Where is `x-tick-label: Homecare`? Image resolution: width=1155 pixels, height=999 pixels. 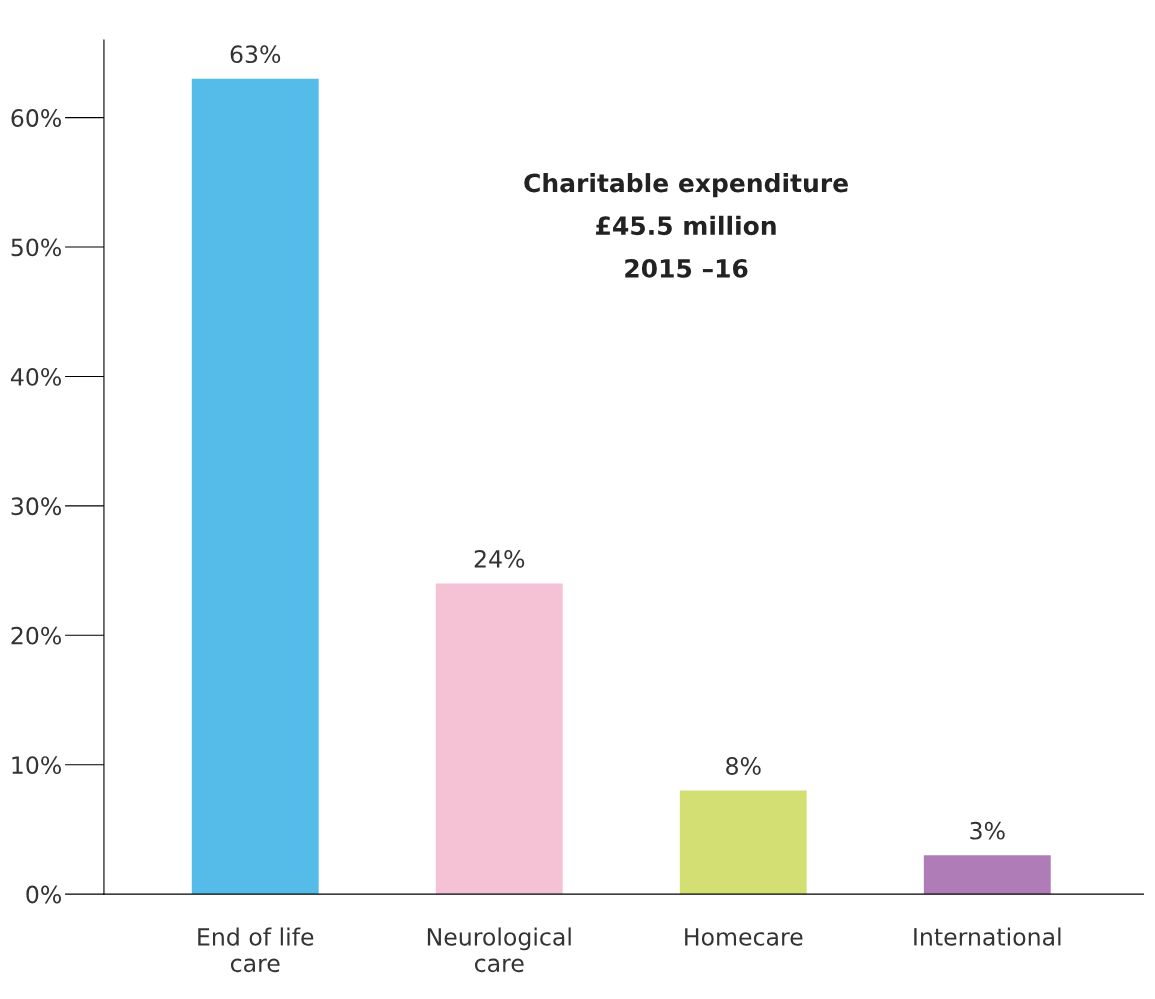 x-tick-label: Homecare is located at coordinates (744, 937).